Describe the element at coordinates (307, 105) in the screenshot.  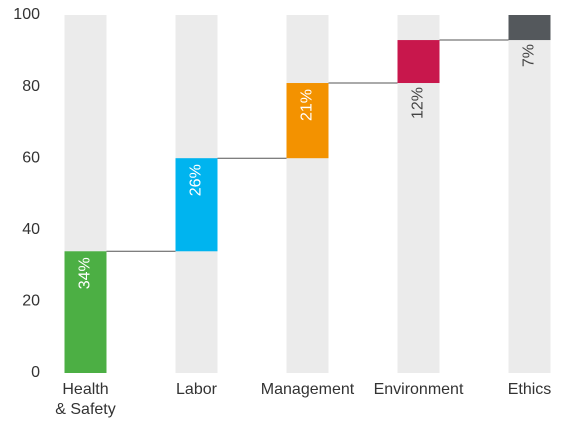
I see `data-label: 21%` at that location.